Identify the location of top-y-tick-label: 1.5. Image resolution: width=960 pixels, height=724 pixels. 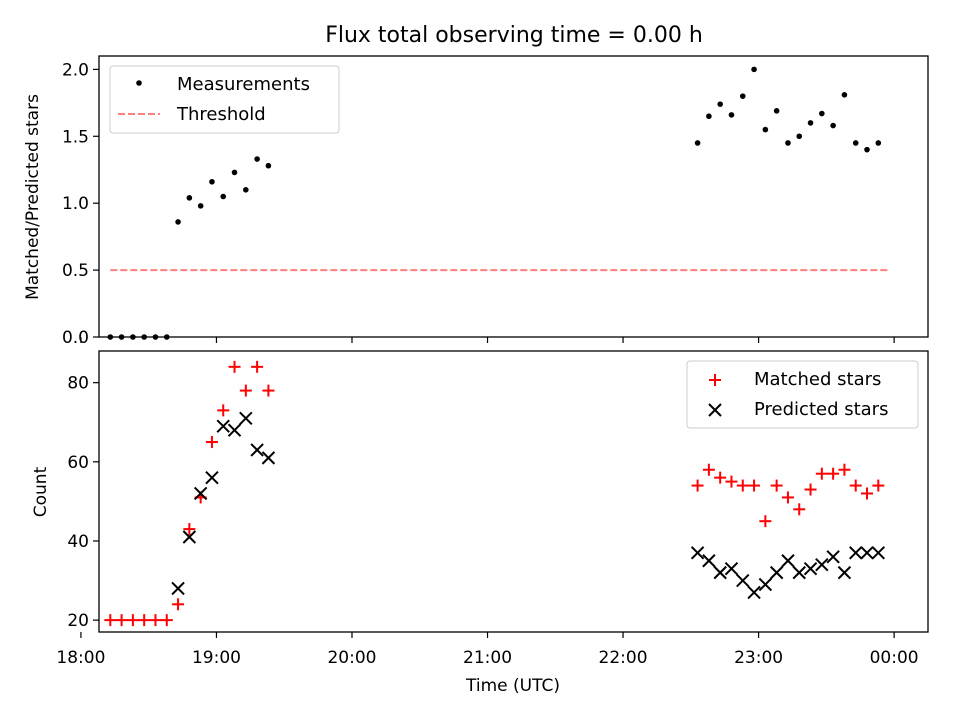
(75, 137).